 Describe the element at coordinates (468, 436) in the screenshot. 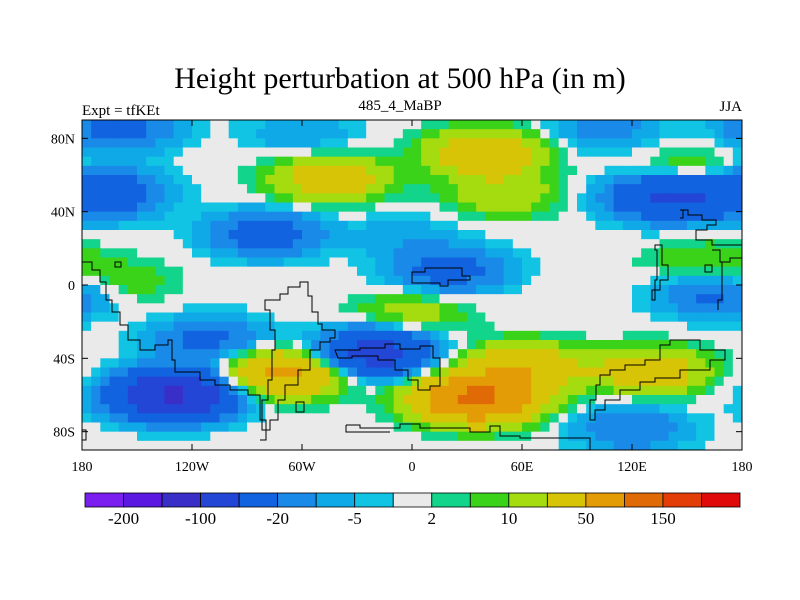

I see `coastline-antarctica` at that location.